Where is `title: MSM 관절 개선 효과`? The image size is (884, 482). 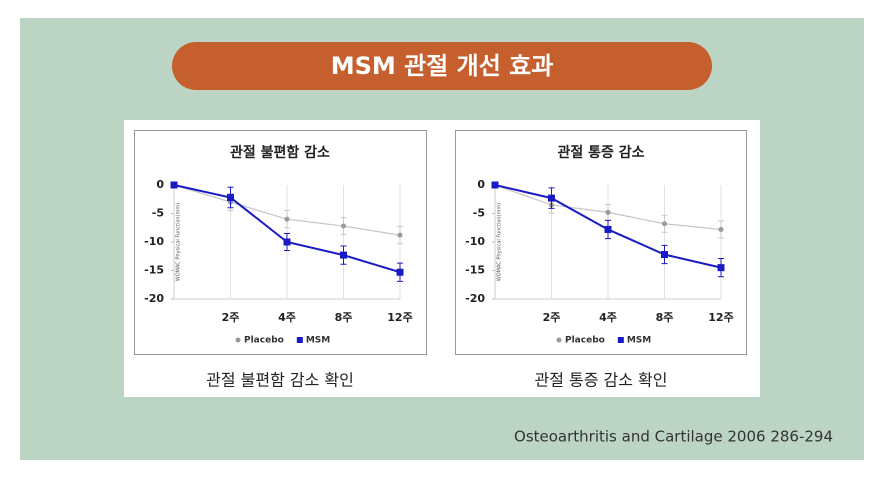
title: MSM 관절 개선 효과 is located at coordinates (442, 66).